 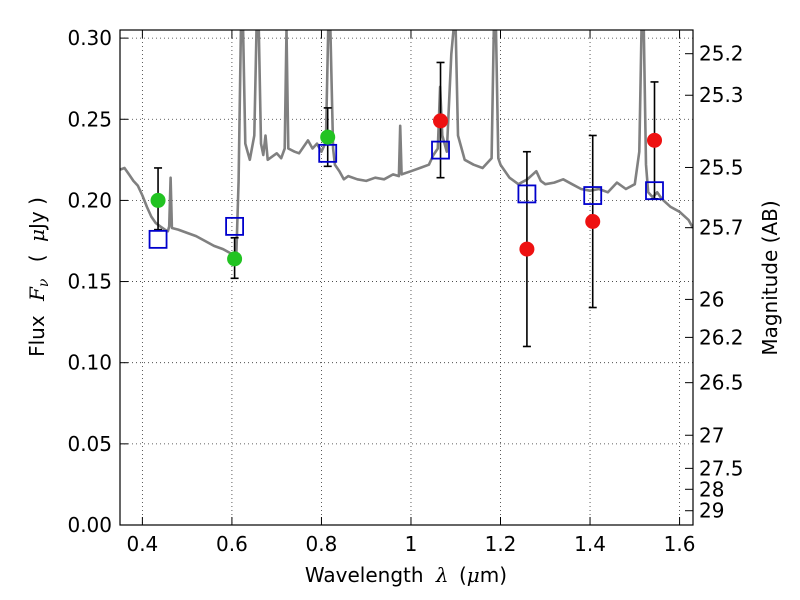 I want to click on y-tick-label: 0.25, so click(x=89, y=119).